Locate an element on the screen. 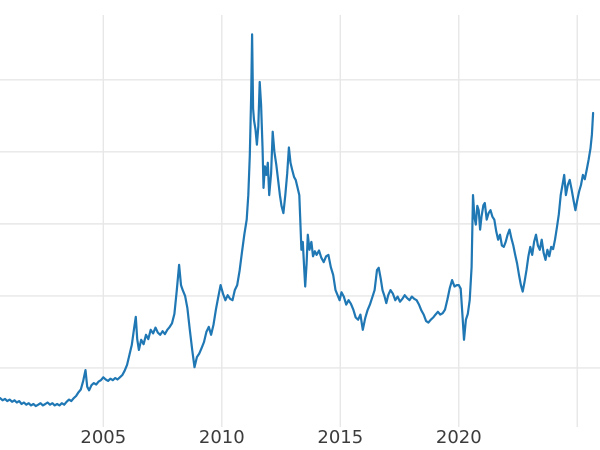 The width and height of the screenshot is (600, 450). x-axis: 2005 2010 2015 2020 is located at coordinates (280, 437).